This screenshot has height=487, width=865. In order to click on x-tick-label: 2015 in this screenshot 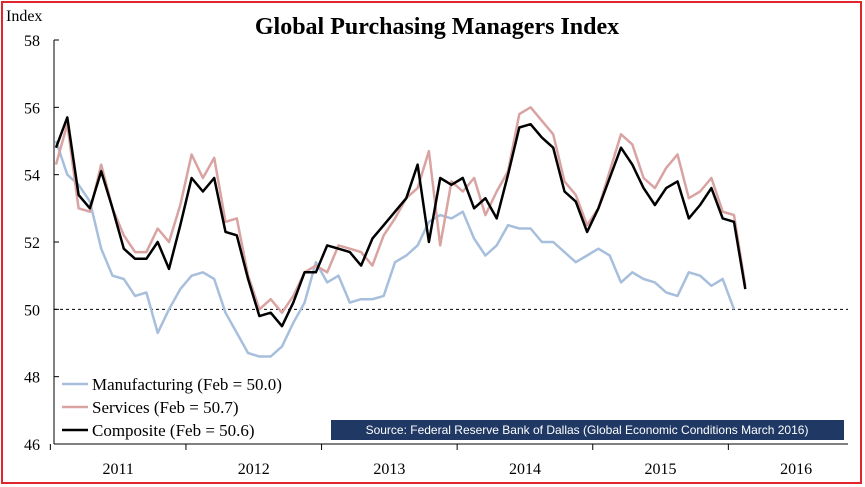, I will do `click(661, 469)`.